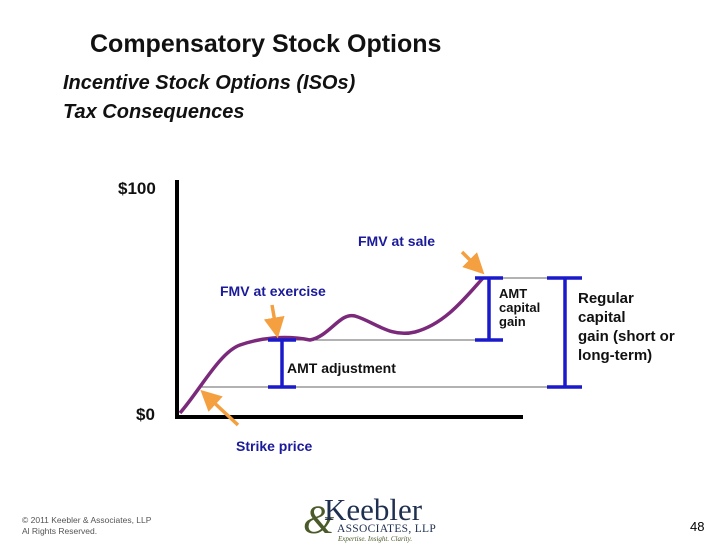 The width and height of the screenshot is (728, 546). I want to click on slide-subtitle-line1: Incentive Stock Options (ISOs), so click(209, 83).